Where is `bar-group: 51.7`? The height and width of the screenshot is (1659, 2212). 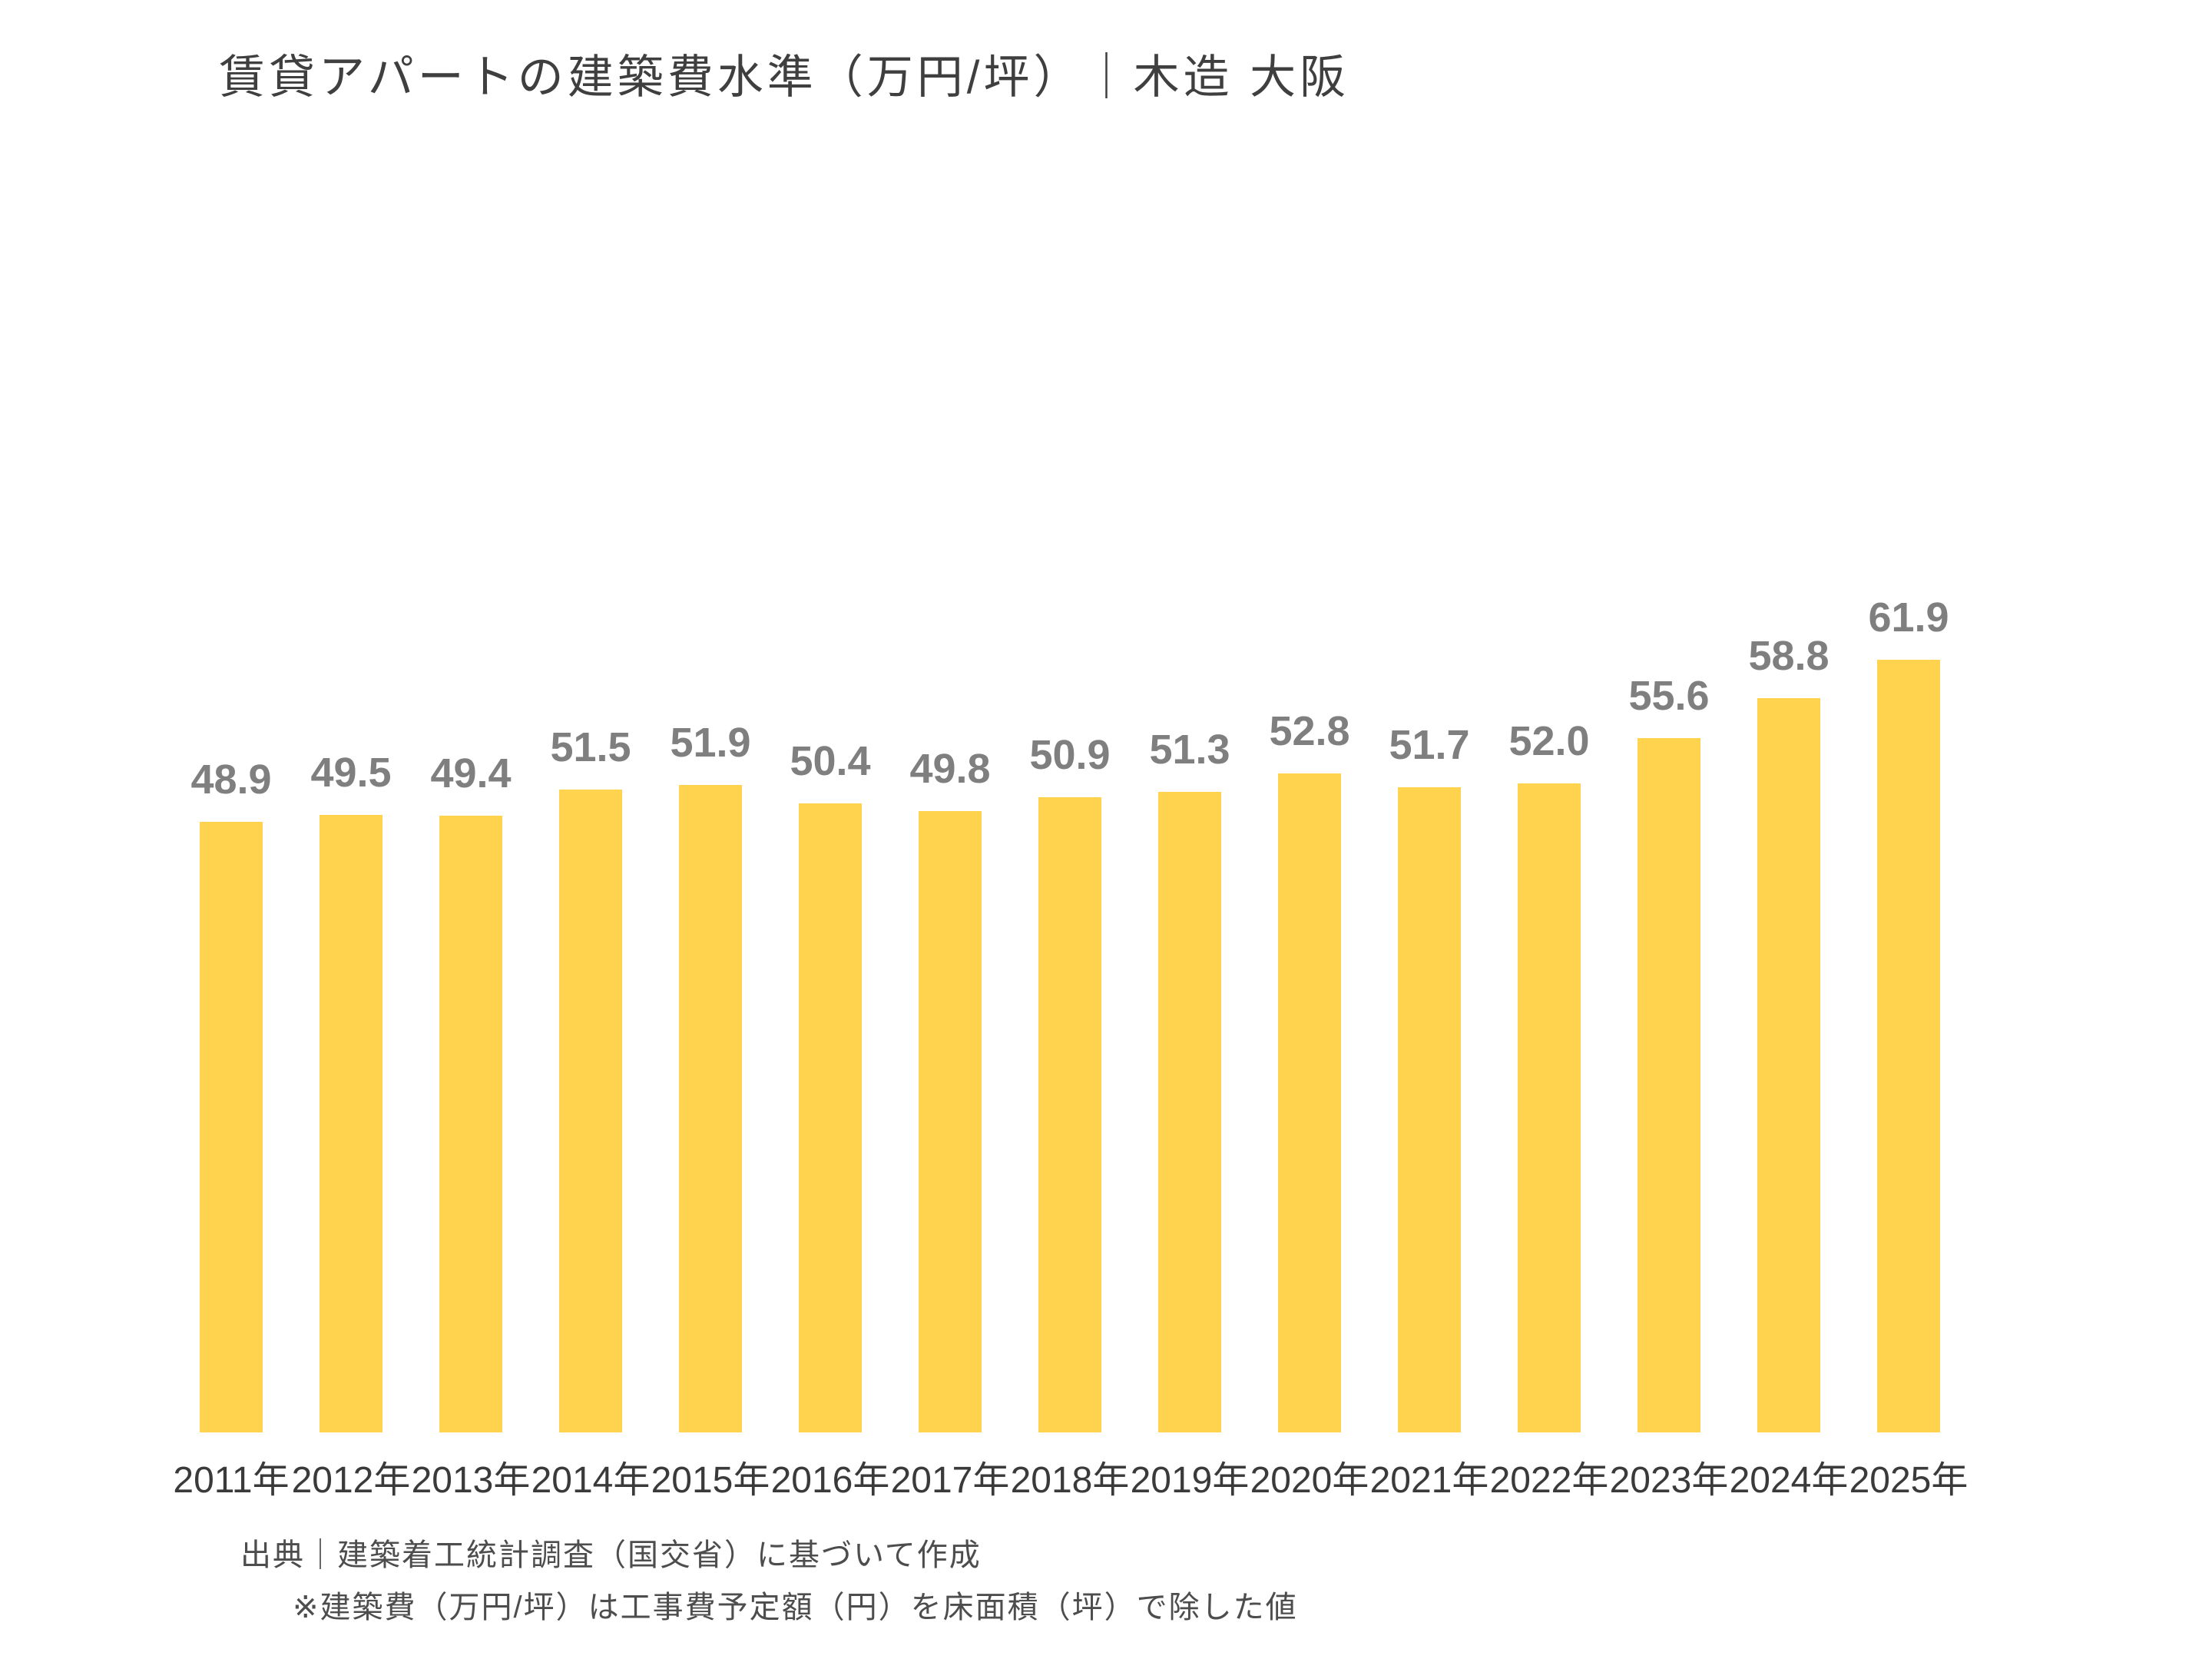 bar-group: 51.7 is located at coordinates (1429, 985).